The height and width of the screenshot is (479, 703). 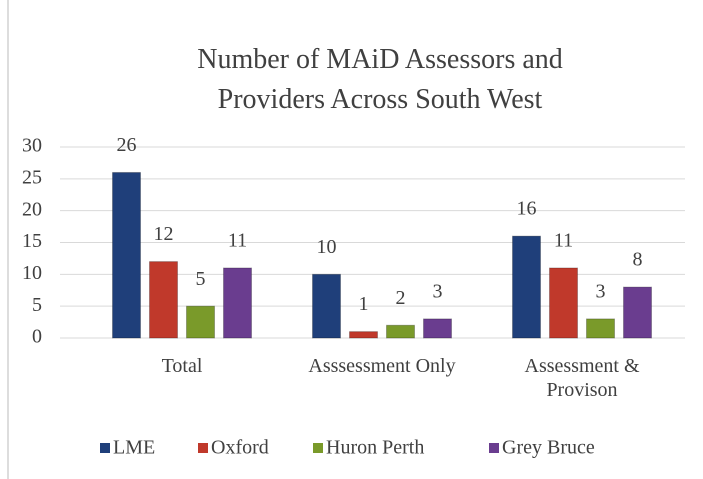 I want to click on x-tick-label: Asssessment Only, so click(x=382, y=366).